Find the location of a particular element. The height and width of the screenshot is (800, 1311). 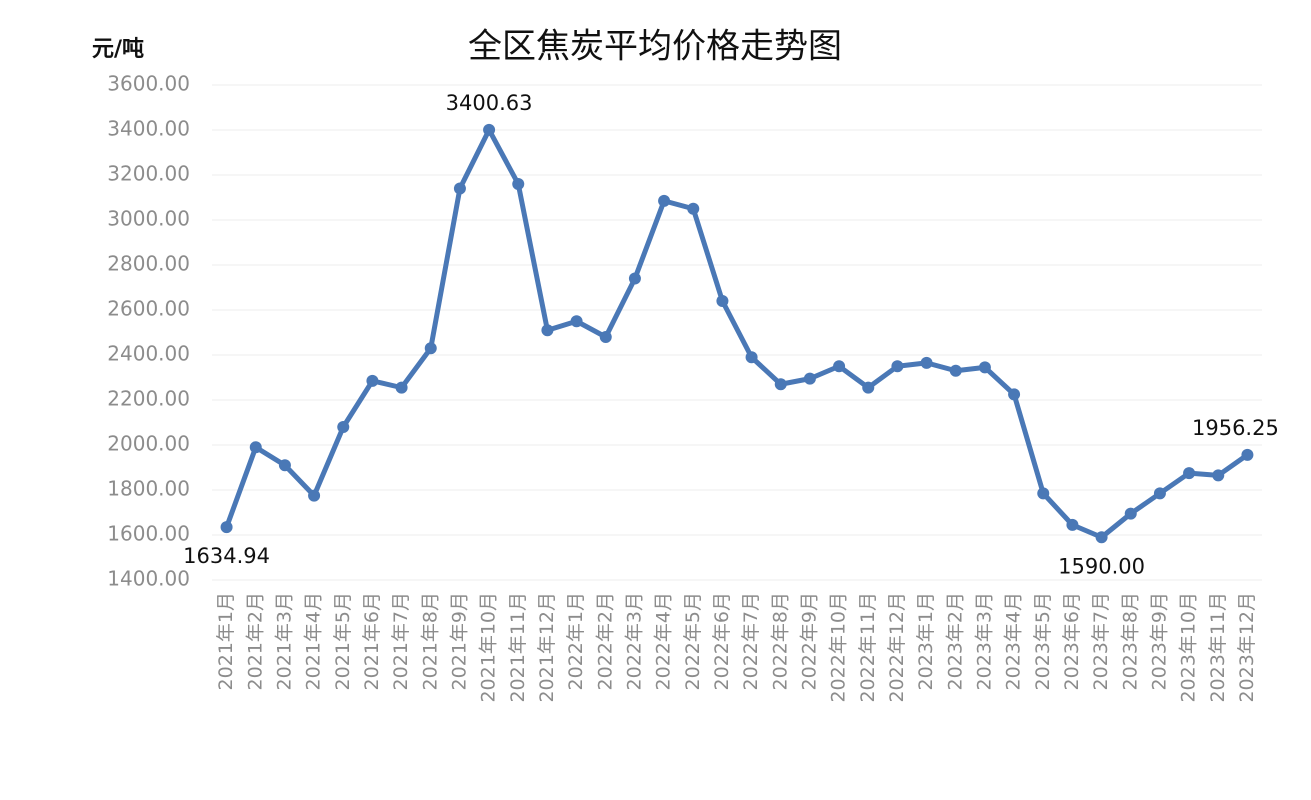

x-tick-label: 2023年2月 is located at coordinates (955, 641).